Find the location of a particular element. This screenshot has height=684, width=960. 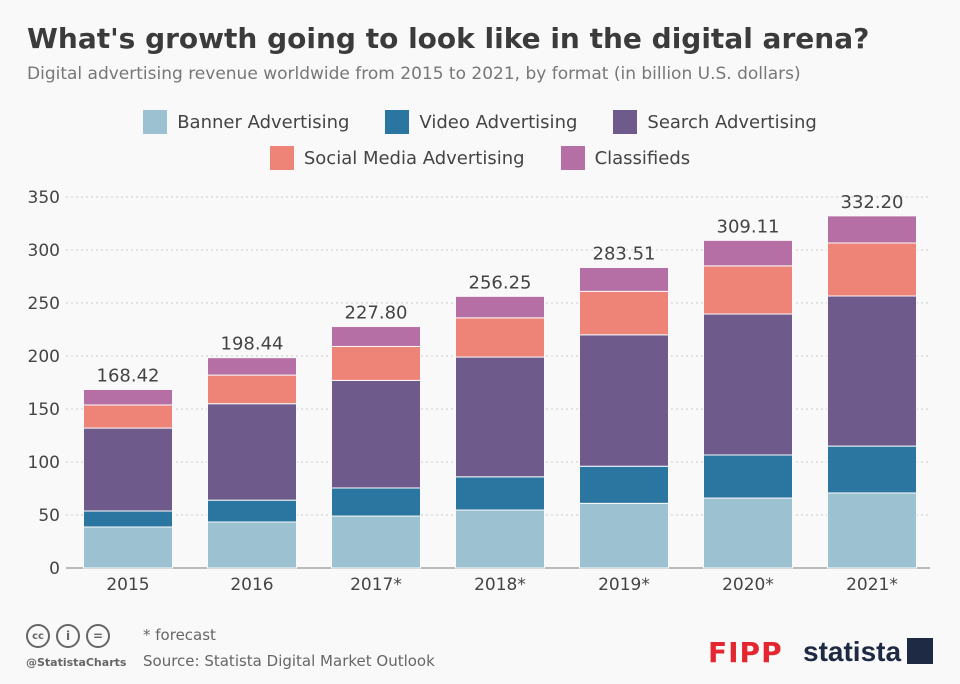

y-tick-label: 200 is located at coordinates (44, 357).